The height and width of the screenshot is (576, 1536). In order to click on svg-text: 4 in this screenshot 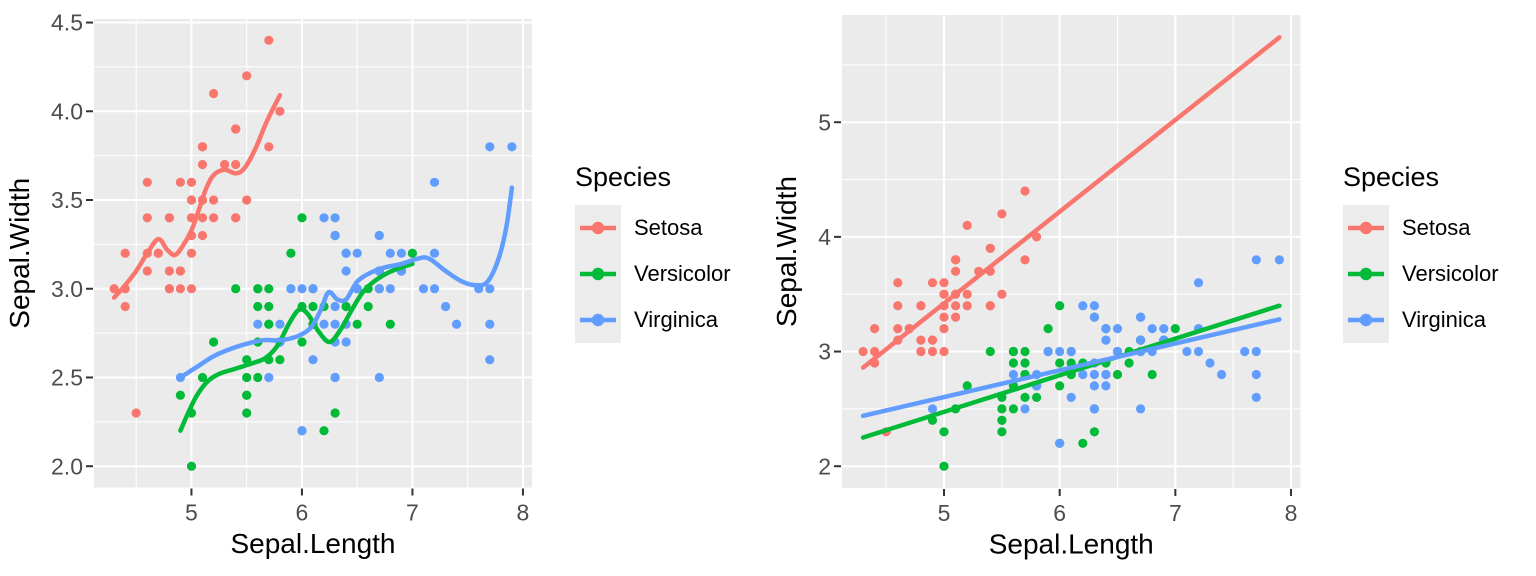, I will do `click(824, 237)`.